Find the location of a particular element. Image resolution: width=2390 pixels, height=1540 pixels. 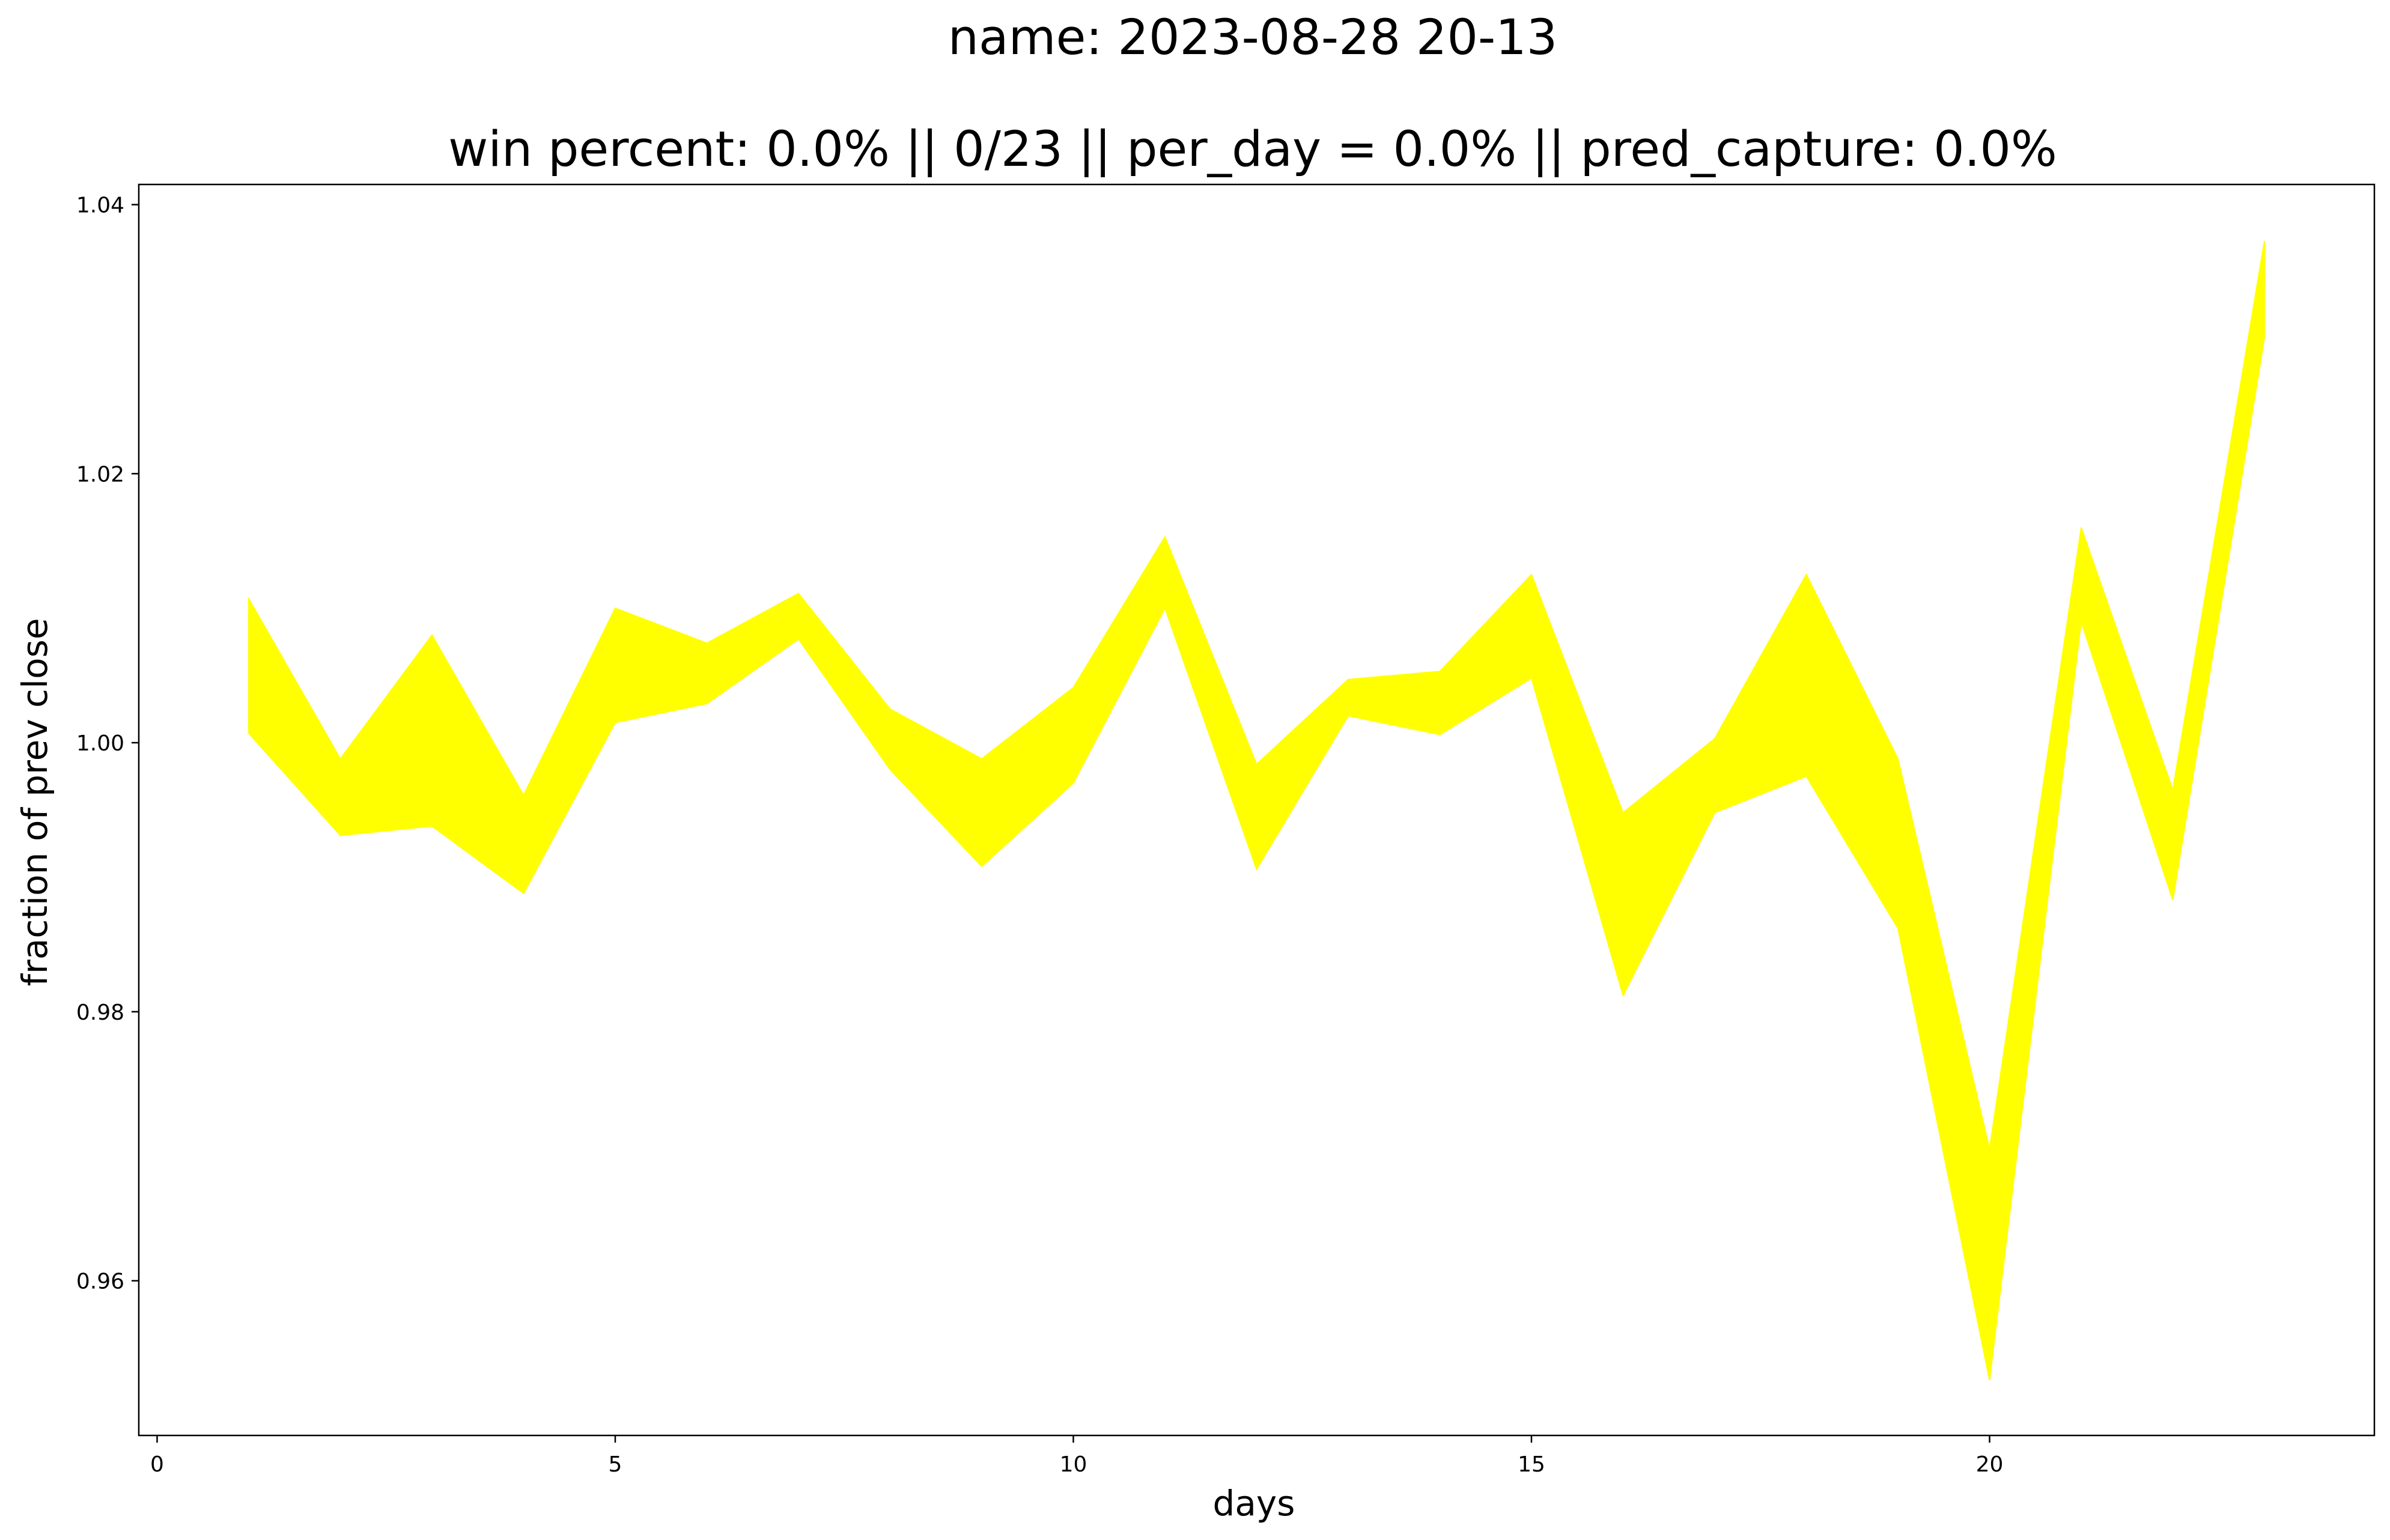

y-axis: 0.96 0.98 1.00 1.02 1.04 is located at coordinates (107, 744).